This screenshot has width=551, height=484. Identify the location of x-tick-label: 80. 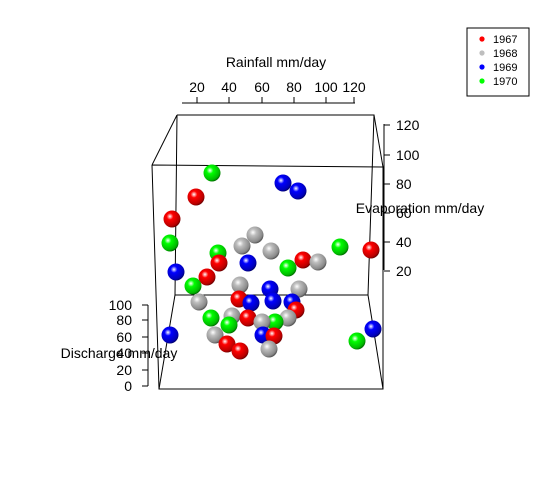
(294, 87).